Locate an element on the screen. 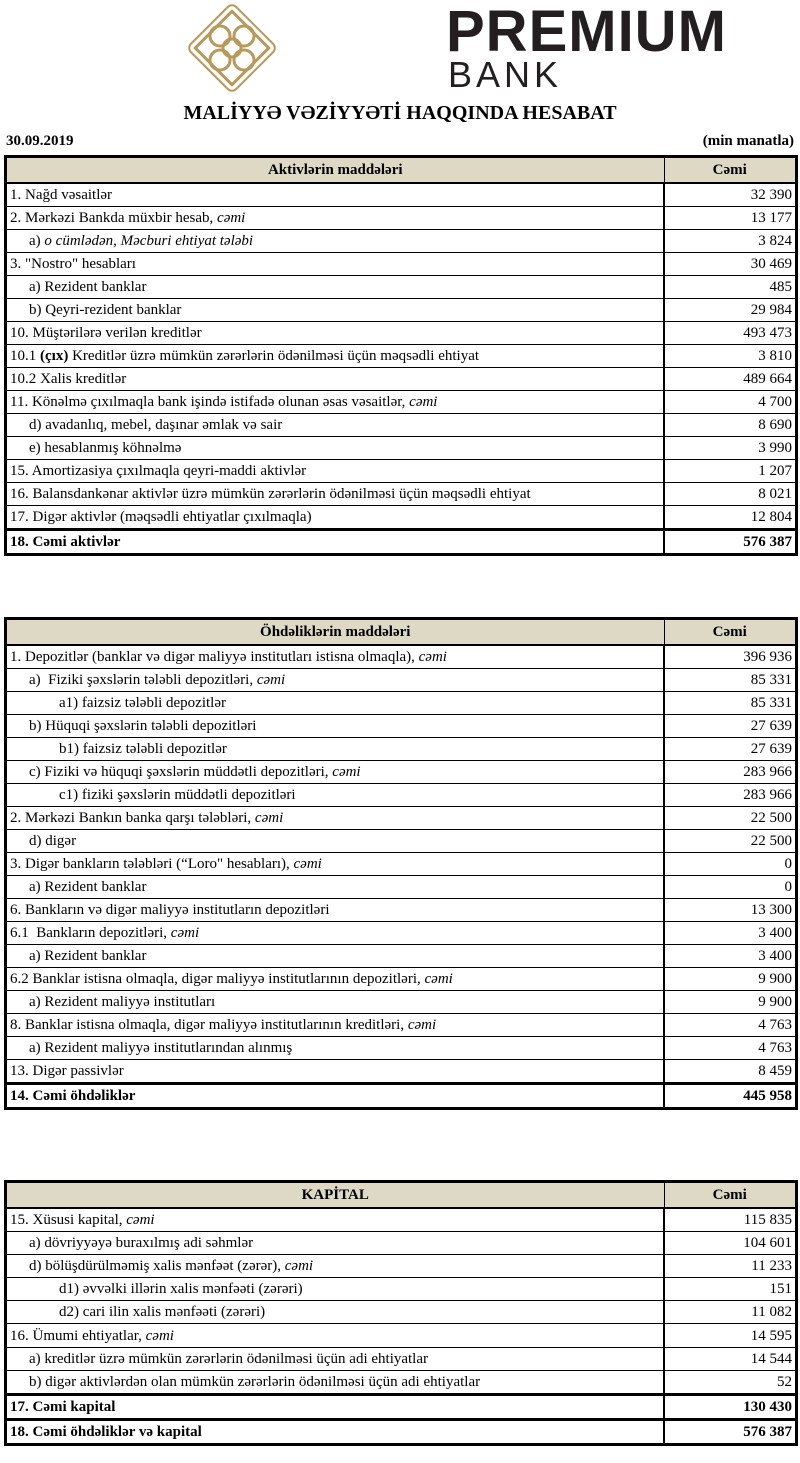 The image size is (800, 1463). row-label: a) dövriyyəyə buraxılmış adi səhmlər is located at coordinates (335, 1243).